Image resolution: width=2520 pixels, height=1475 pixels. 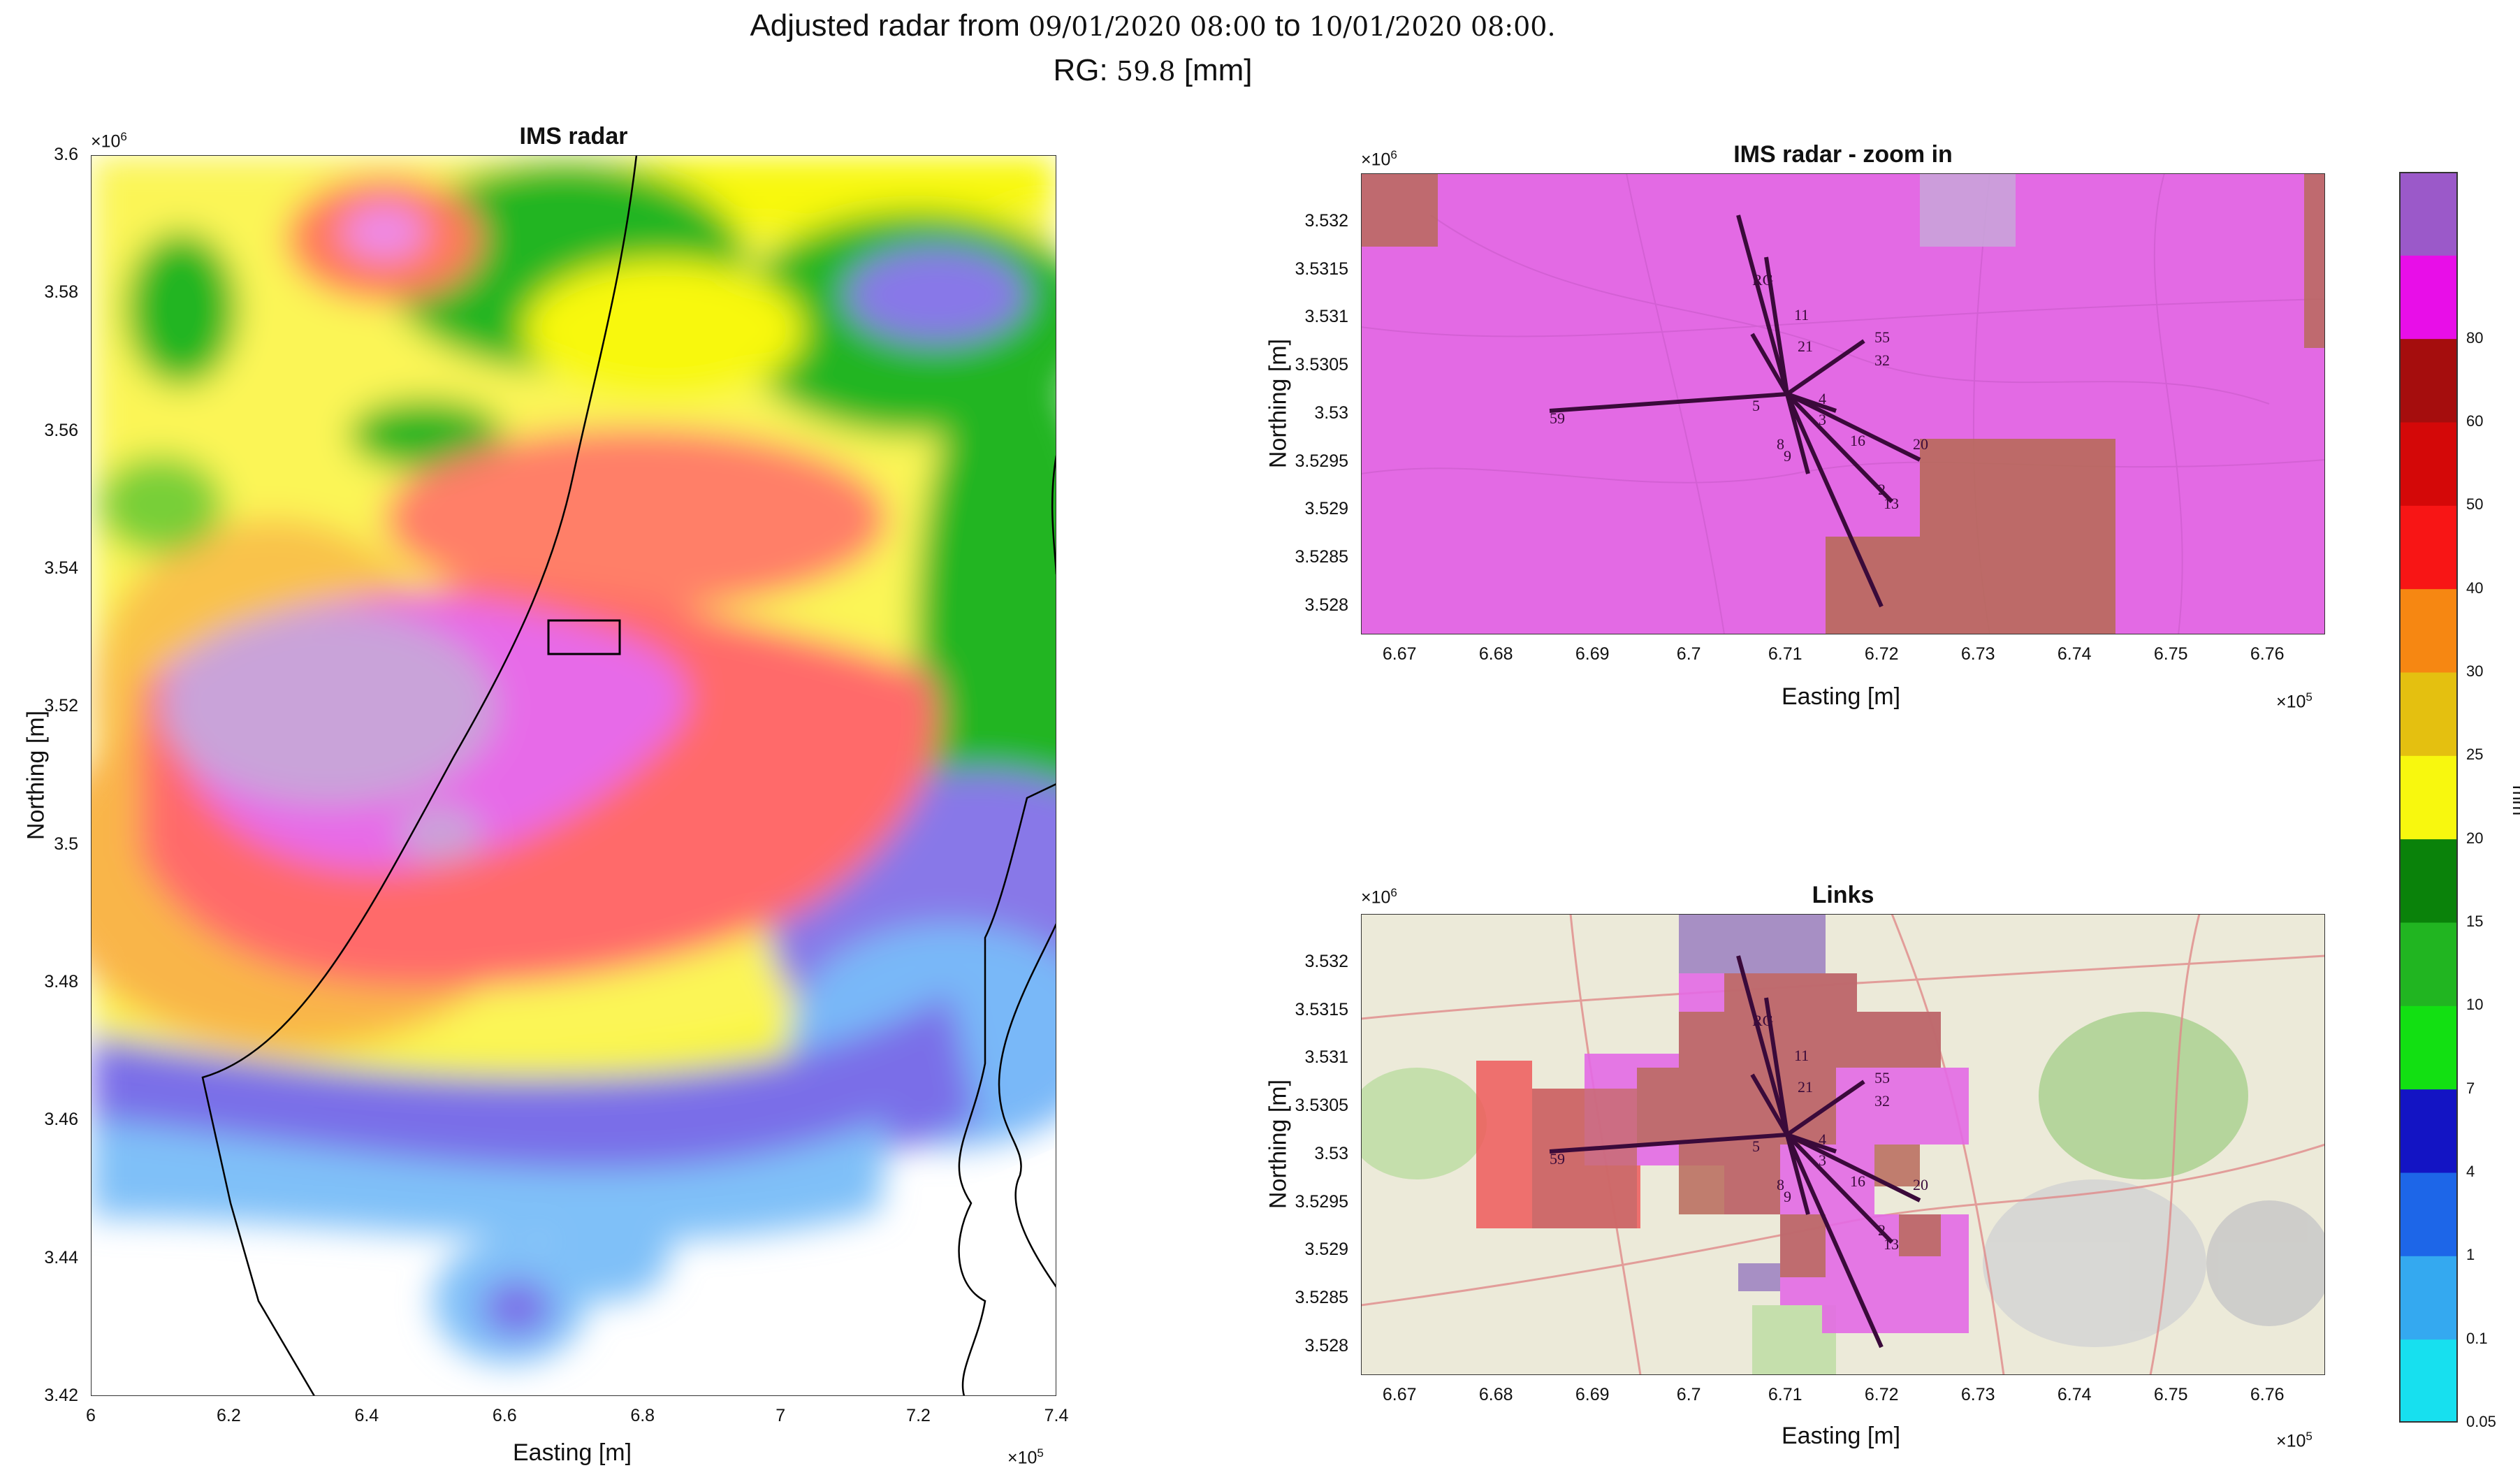 I want to click on colorbar-tick-label: 60, so click(x=2475, y=421).